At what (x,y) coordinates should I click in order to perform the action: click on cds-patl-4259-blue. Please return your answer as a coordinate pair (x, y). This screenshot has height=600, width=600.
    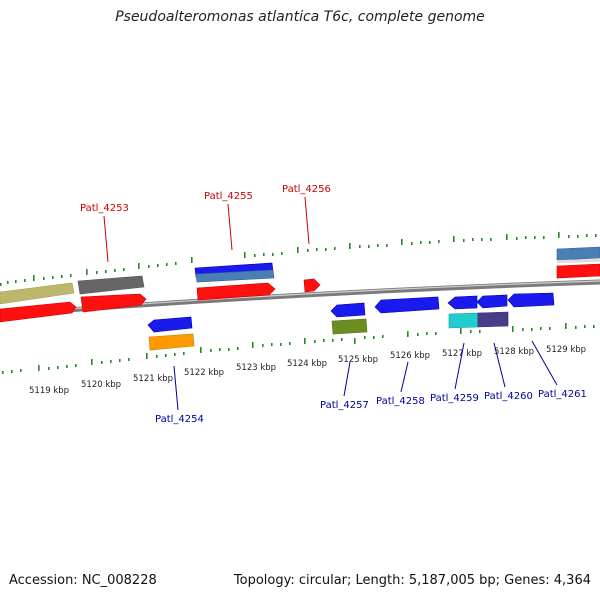
    Looking at the image, I should click on (462, 302).